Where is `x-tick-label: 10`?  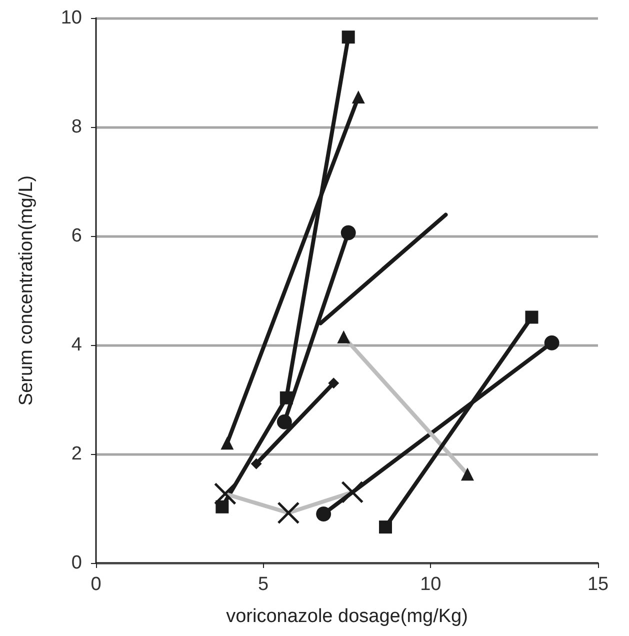
x-tick-label: 10 is located at coordinates (431, 584).